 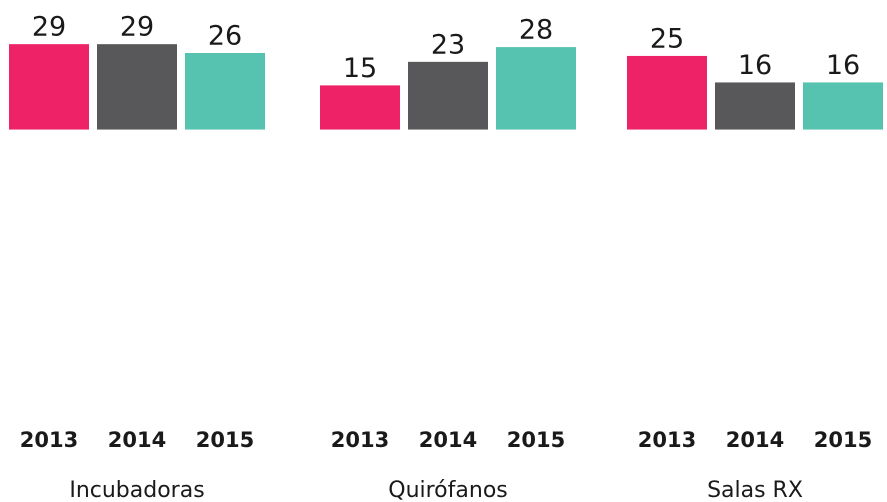 What do you see at coordinates (667, 38) in the screenshot?
I see `value-label: 25` at bounding box center [667, 38].